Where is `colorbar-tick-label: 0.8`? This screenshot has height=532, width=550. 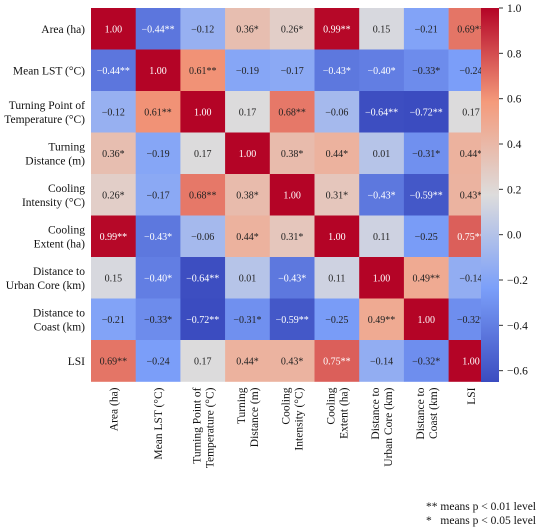 colorbar-tick-label: 0.8 is located at coordinates (514, 54).